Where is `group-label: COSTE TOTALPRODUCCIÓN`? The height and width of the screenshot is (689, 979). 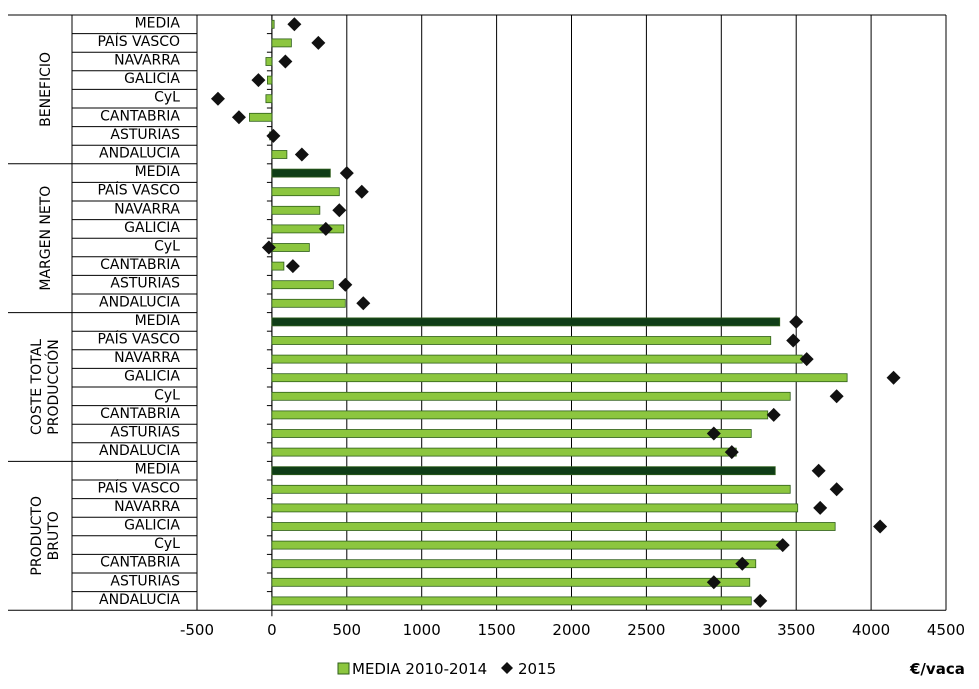 group-label: COSTE TOTALPRODUCCIÓN is located at coordinates (45, 387).